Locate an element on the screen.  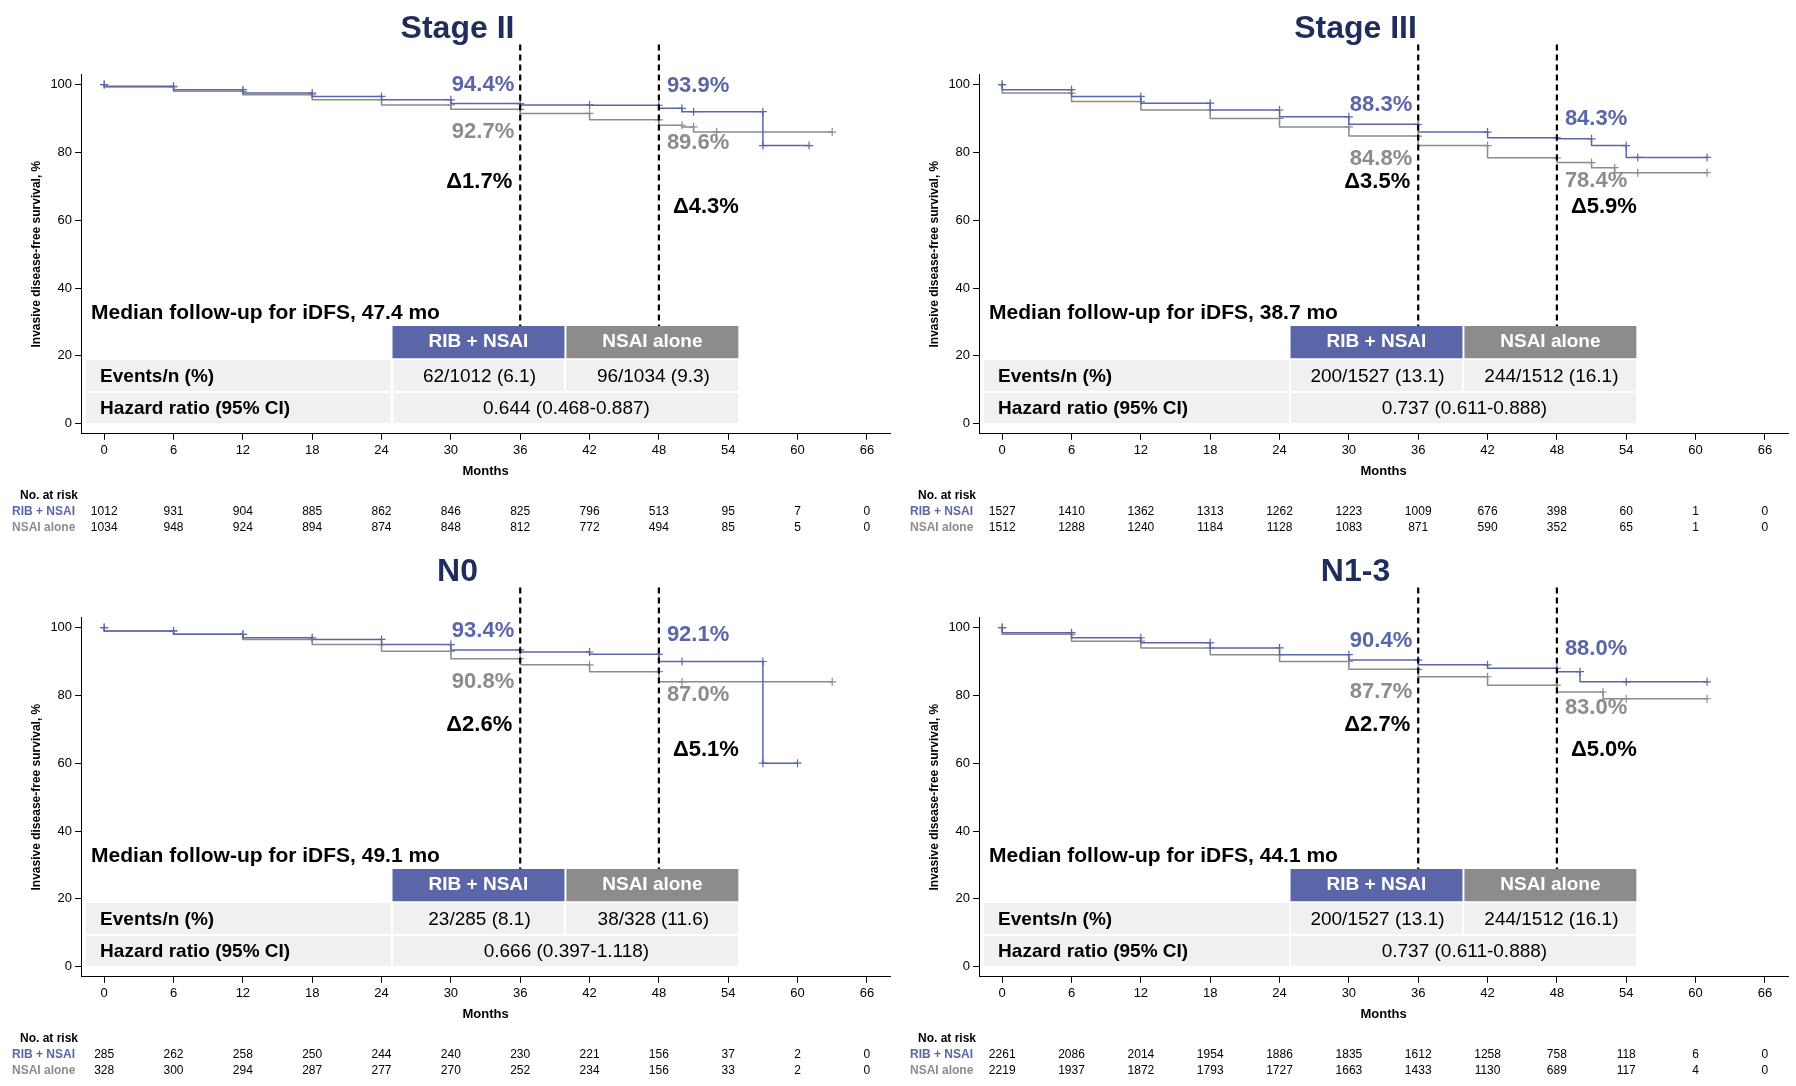
text: 1793 is located at coordinates (1210, 1070).